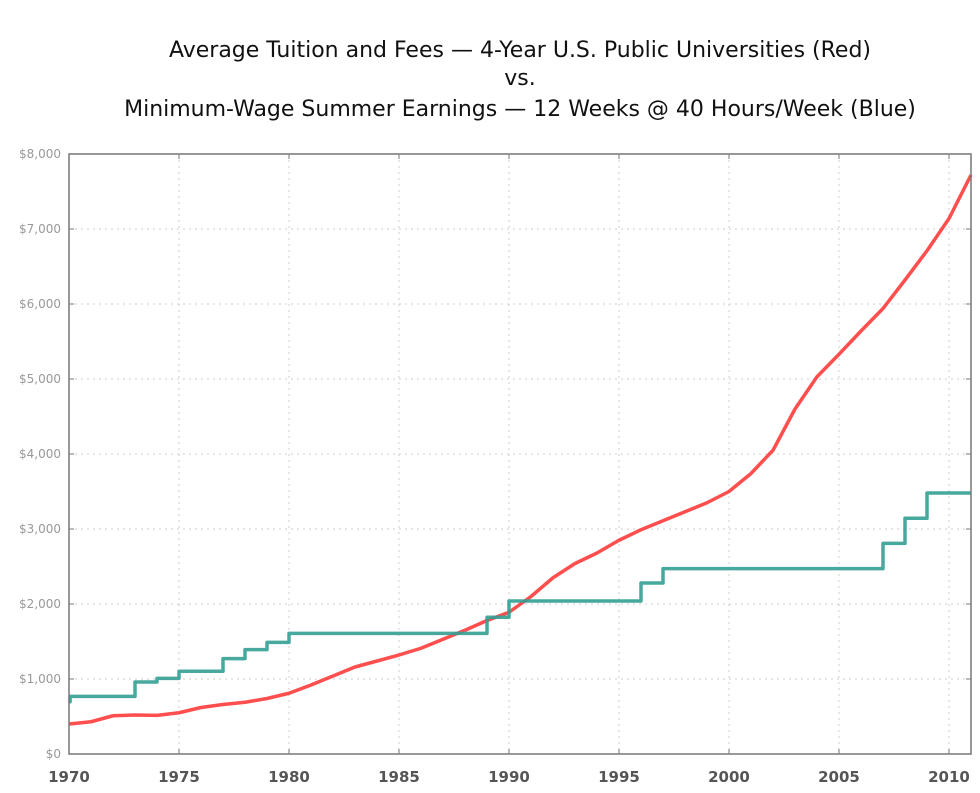 The width and height of the screenshot is (980, 793). What do you see at coordinates (520, 78) in the screenshot?
I see `chart-title-line-2: vs.` at bounding box center [520, 78].